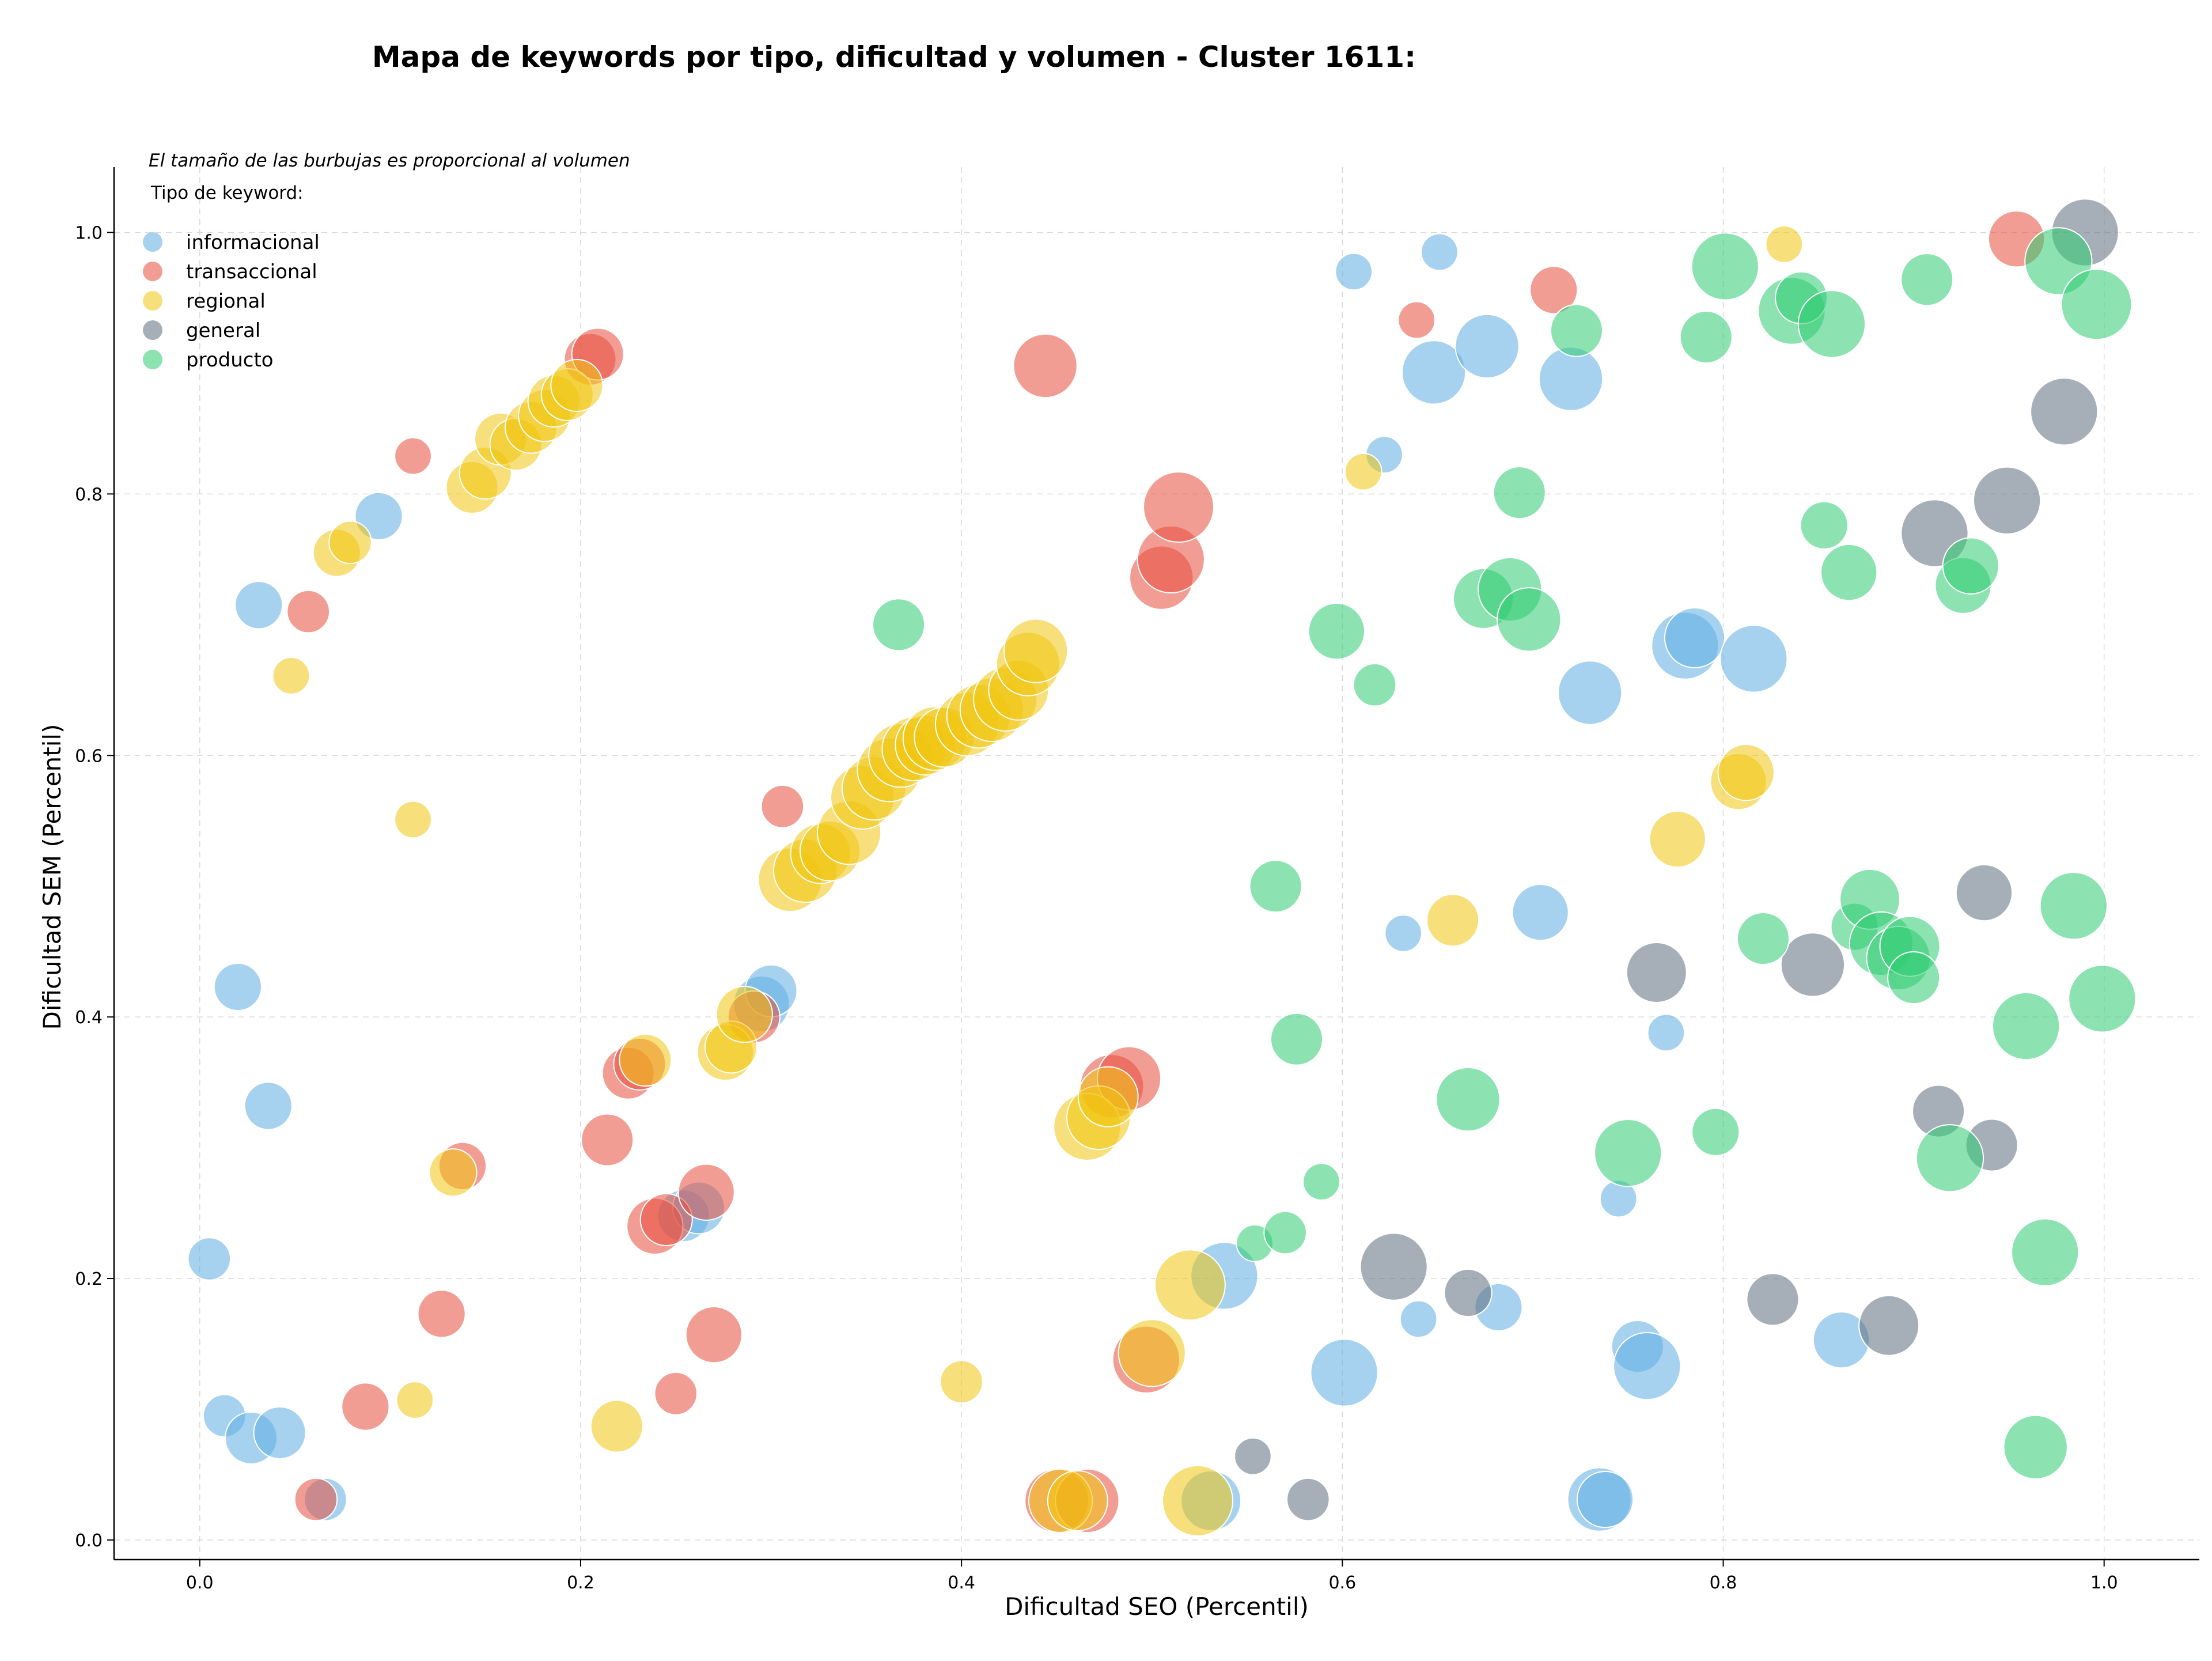 This screenshot has width=2212, height=1661. Describe the element at coordinates (152, 301) in the screenshot. I see `legend-marker-regional` at that location.